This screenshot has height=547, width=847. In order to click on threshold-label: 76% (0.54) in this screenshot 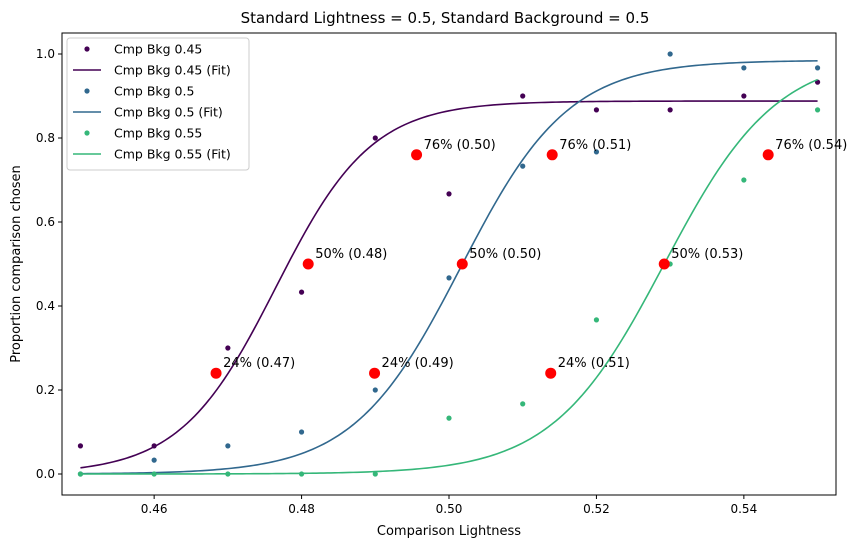, I will do `click(811, 145)`.